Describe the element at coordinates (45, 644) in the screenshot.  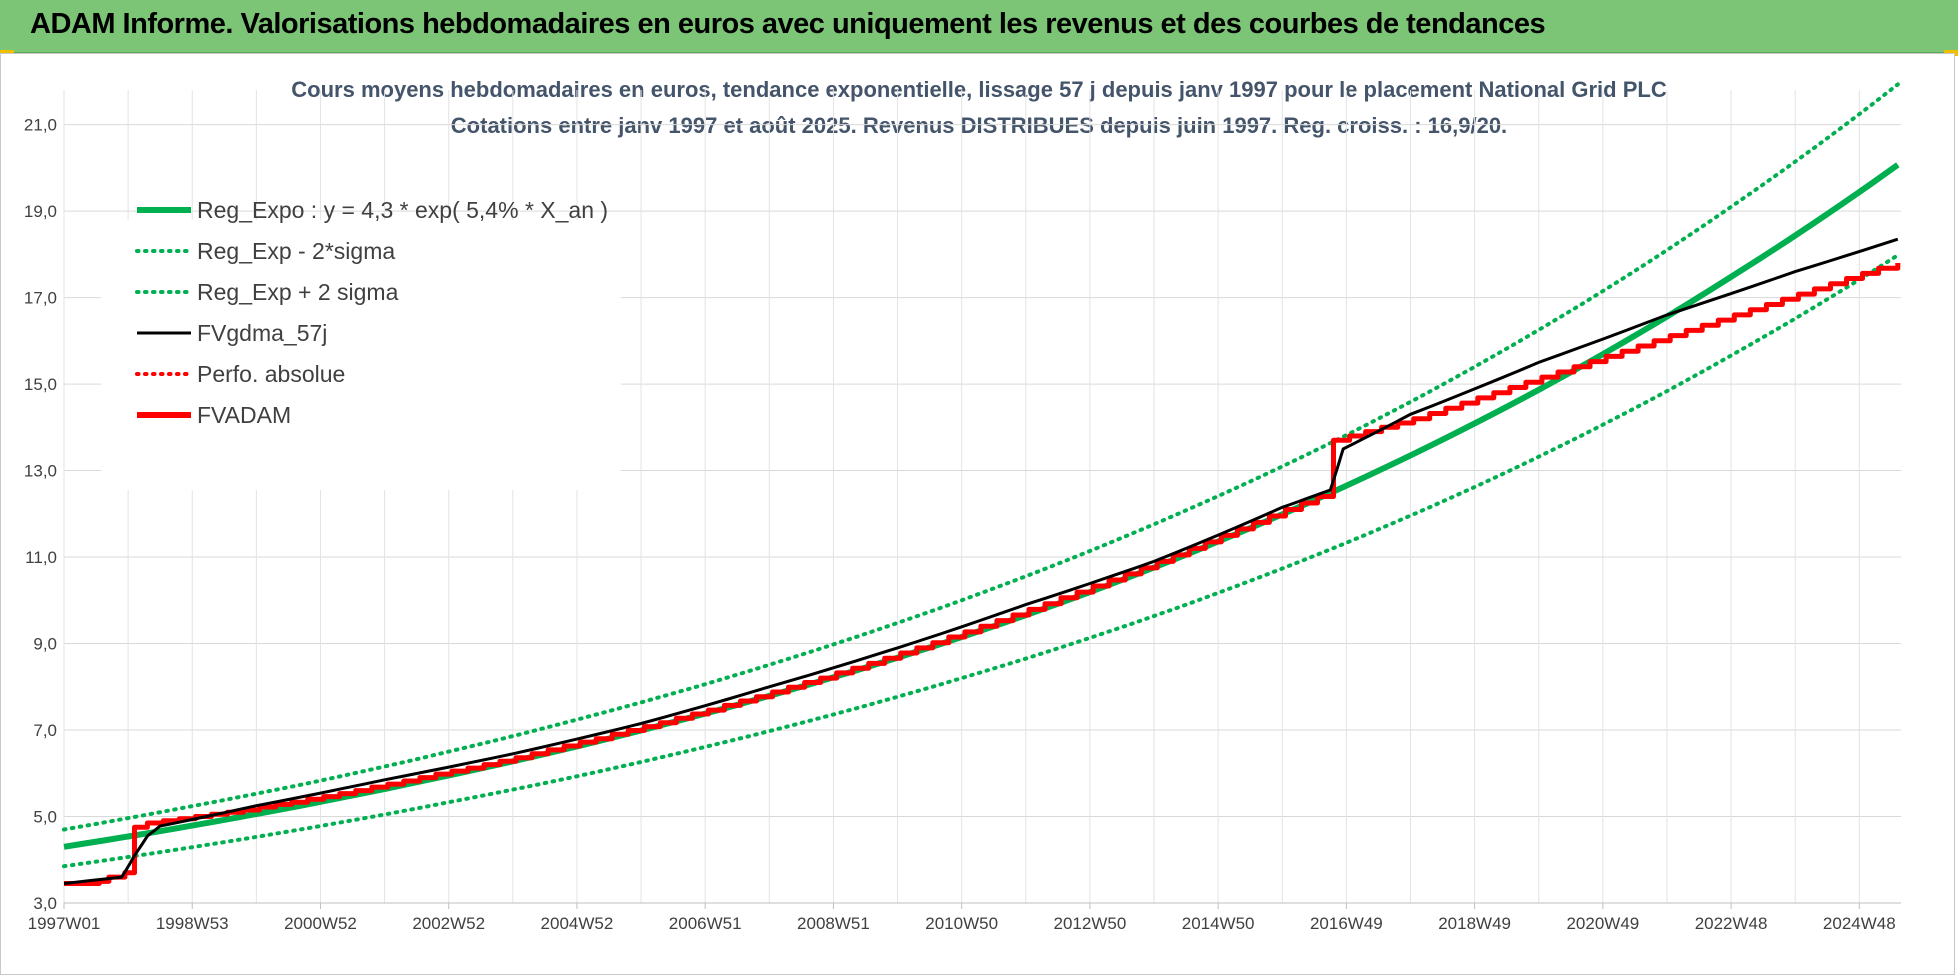
I see `y-tick-label: 9,0` at that location.